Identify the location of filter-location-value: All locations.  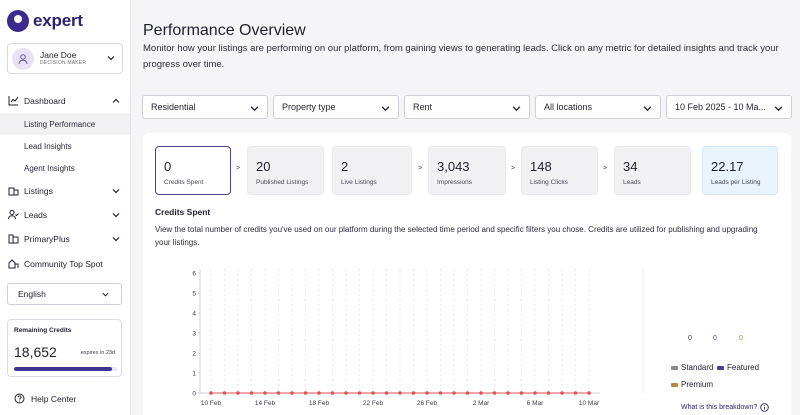
(568, 107).